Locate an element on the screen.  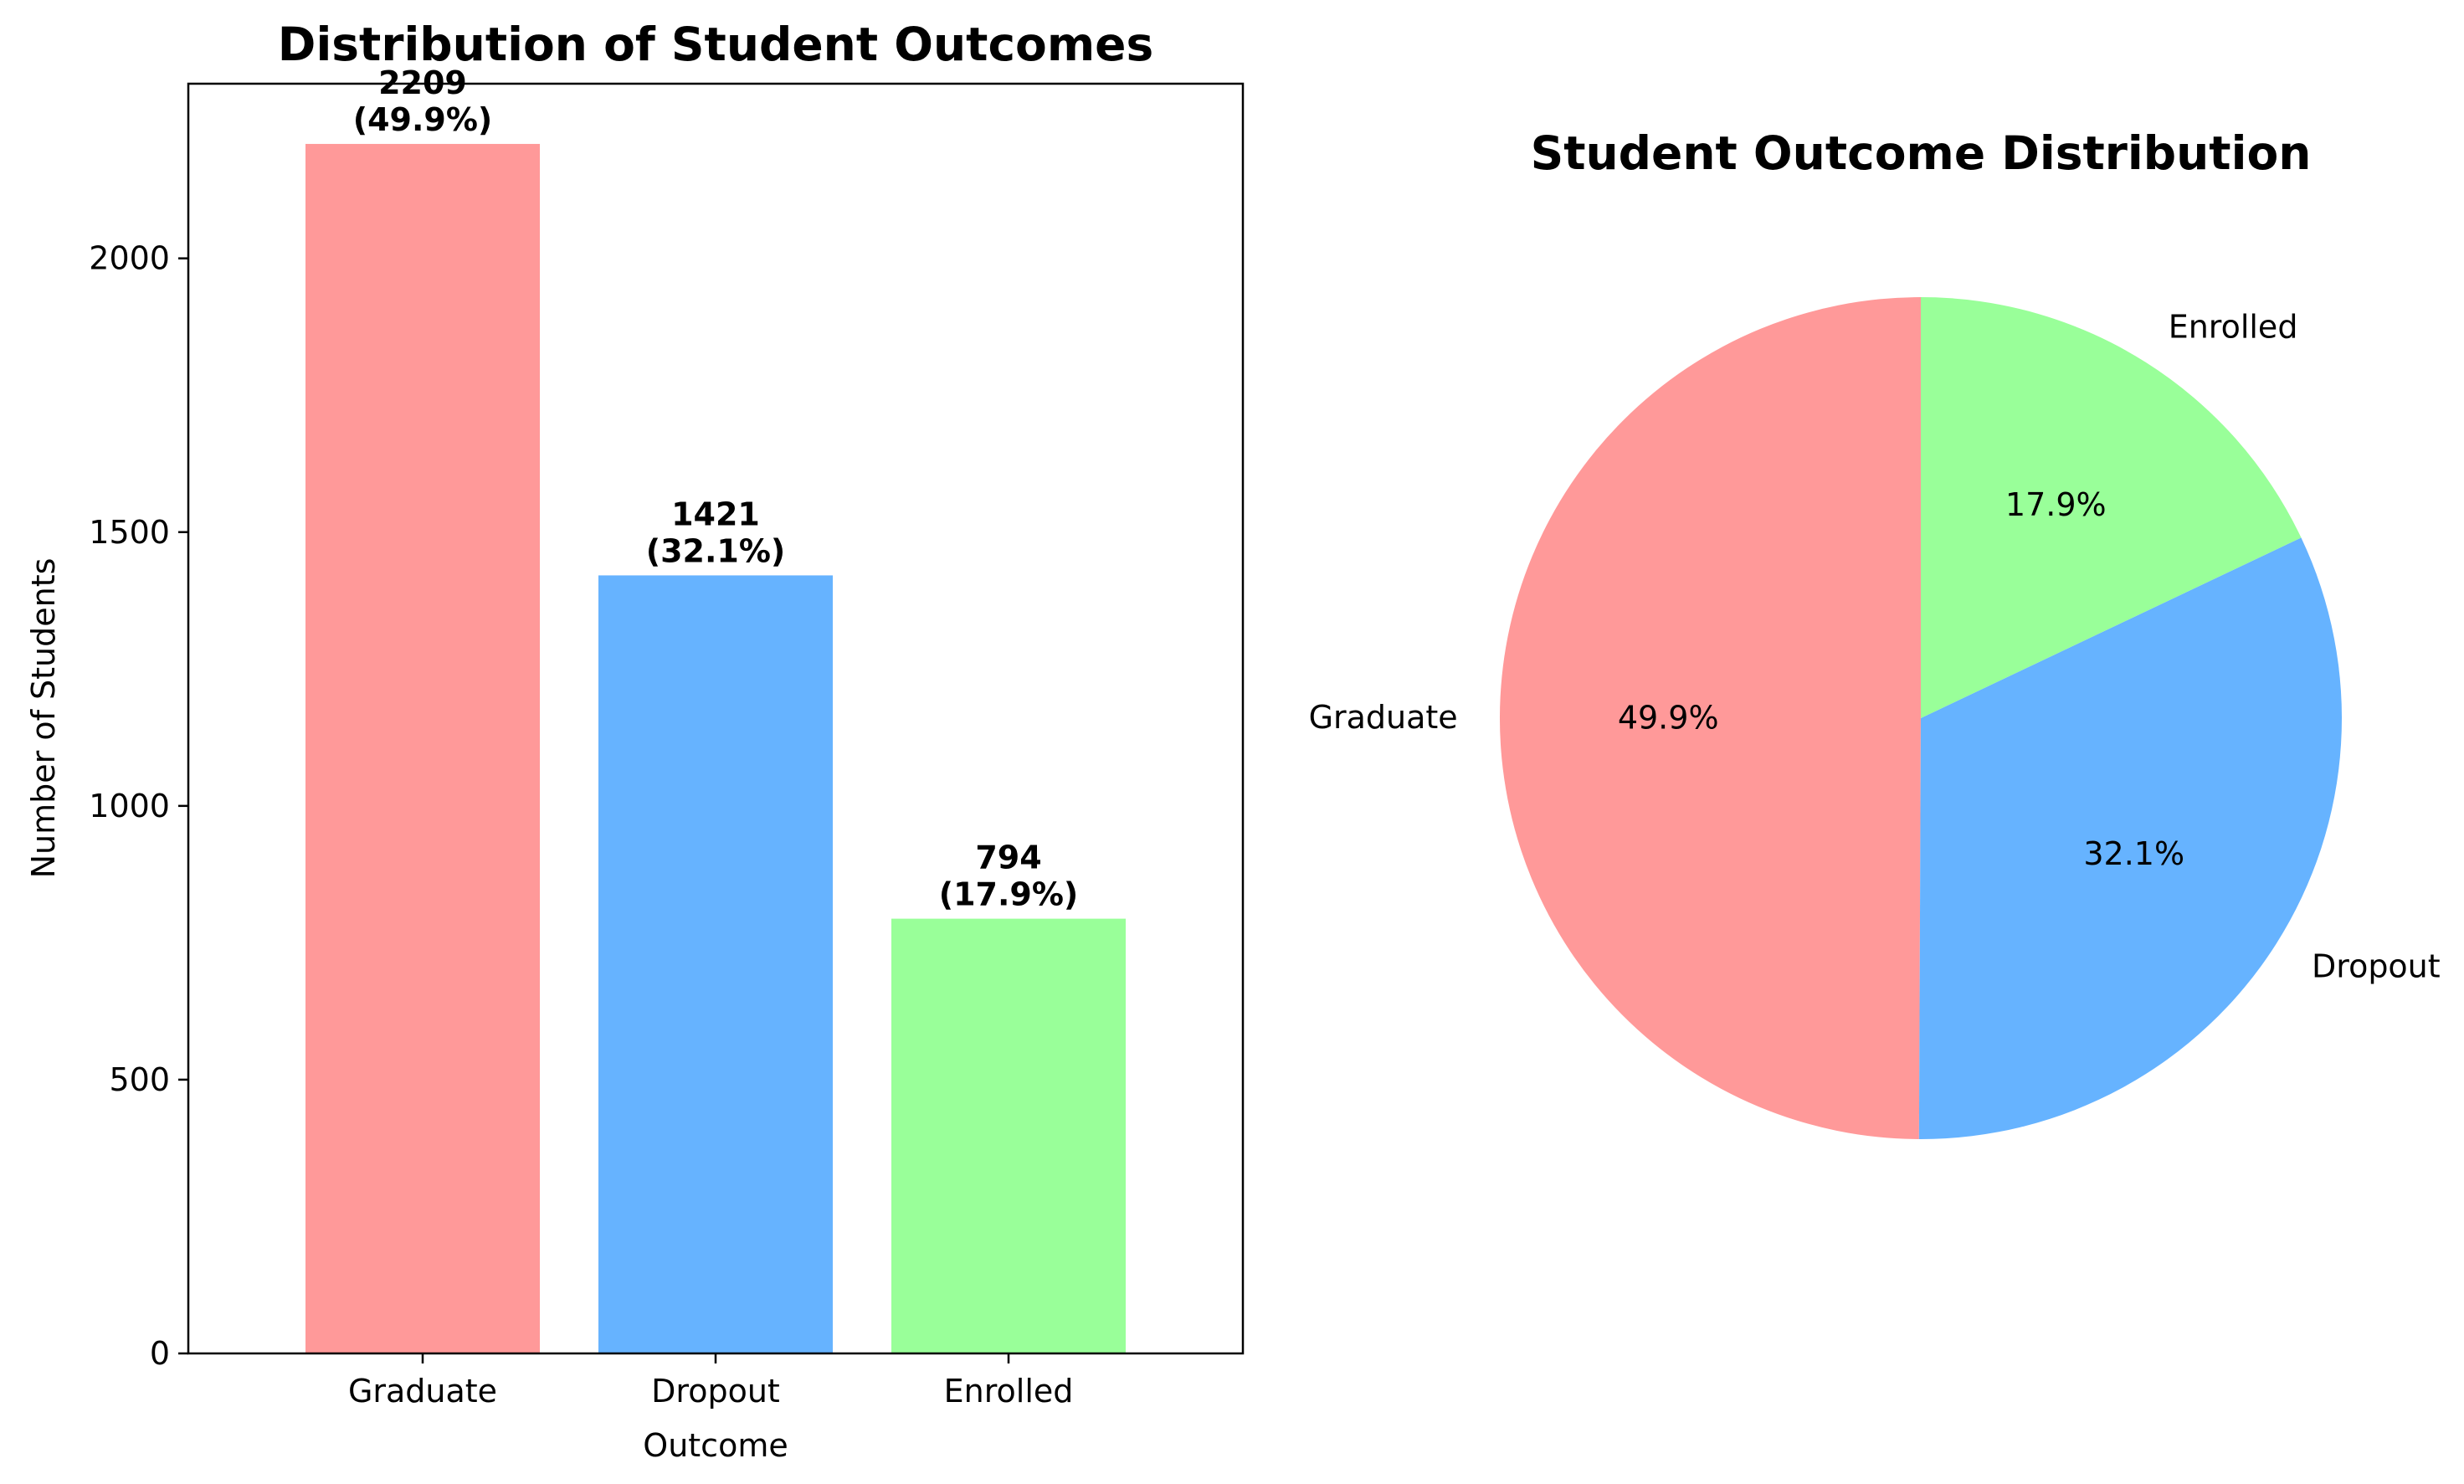
x-tick-label: Graduate is located at coordinates (422, 1392).